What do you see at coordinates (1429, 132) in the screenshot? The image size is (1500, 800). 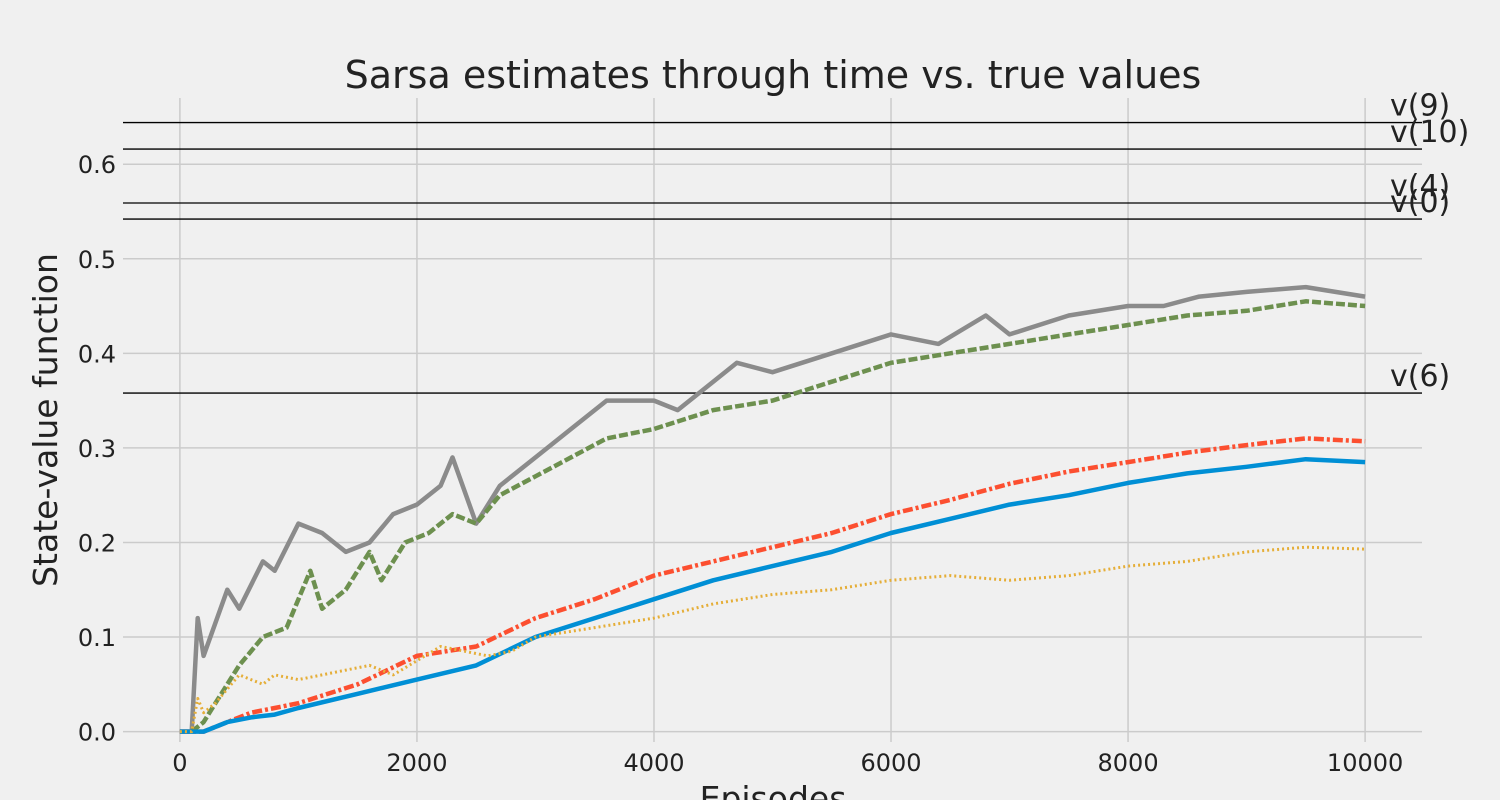 I see `reference-line-label: v(10)` at bounding box center [1429, 132].